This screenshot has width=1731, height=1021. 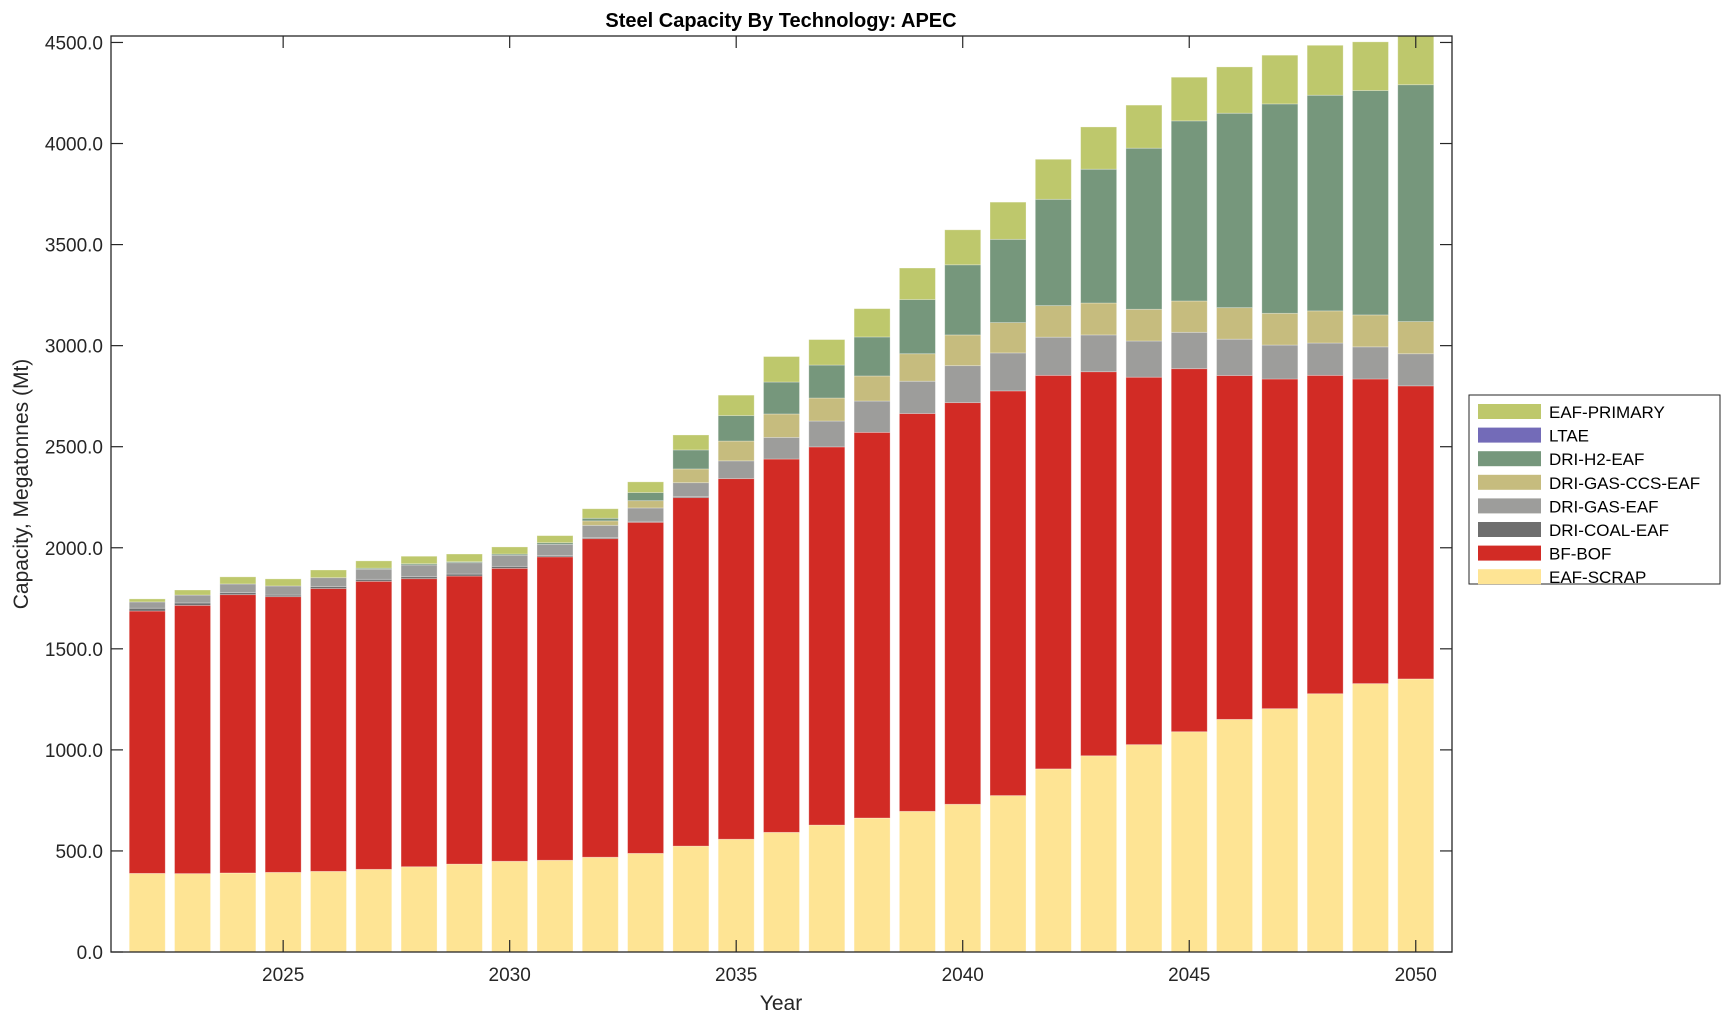 What do you see at coordinates (74, 43) in the screenshot?
I see `y-tick-label: 4500.0` at bounding box center [74, 43].